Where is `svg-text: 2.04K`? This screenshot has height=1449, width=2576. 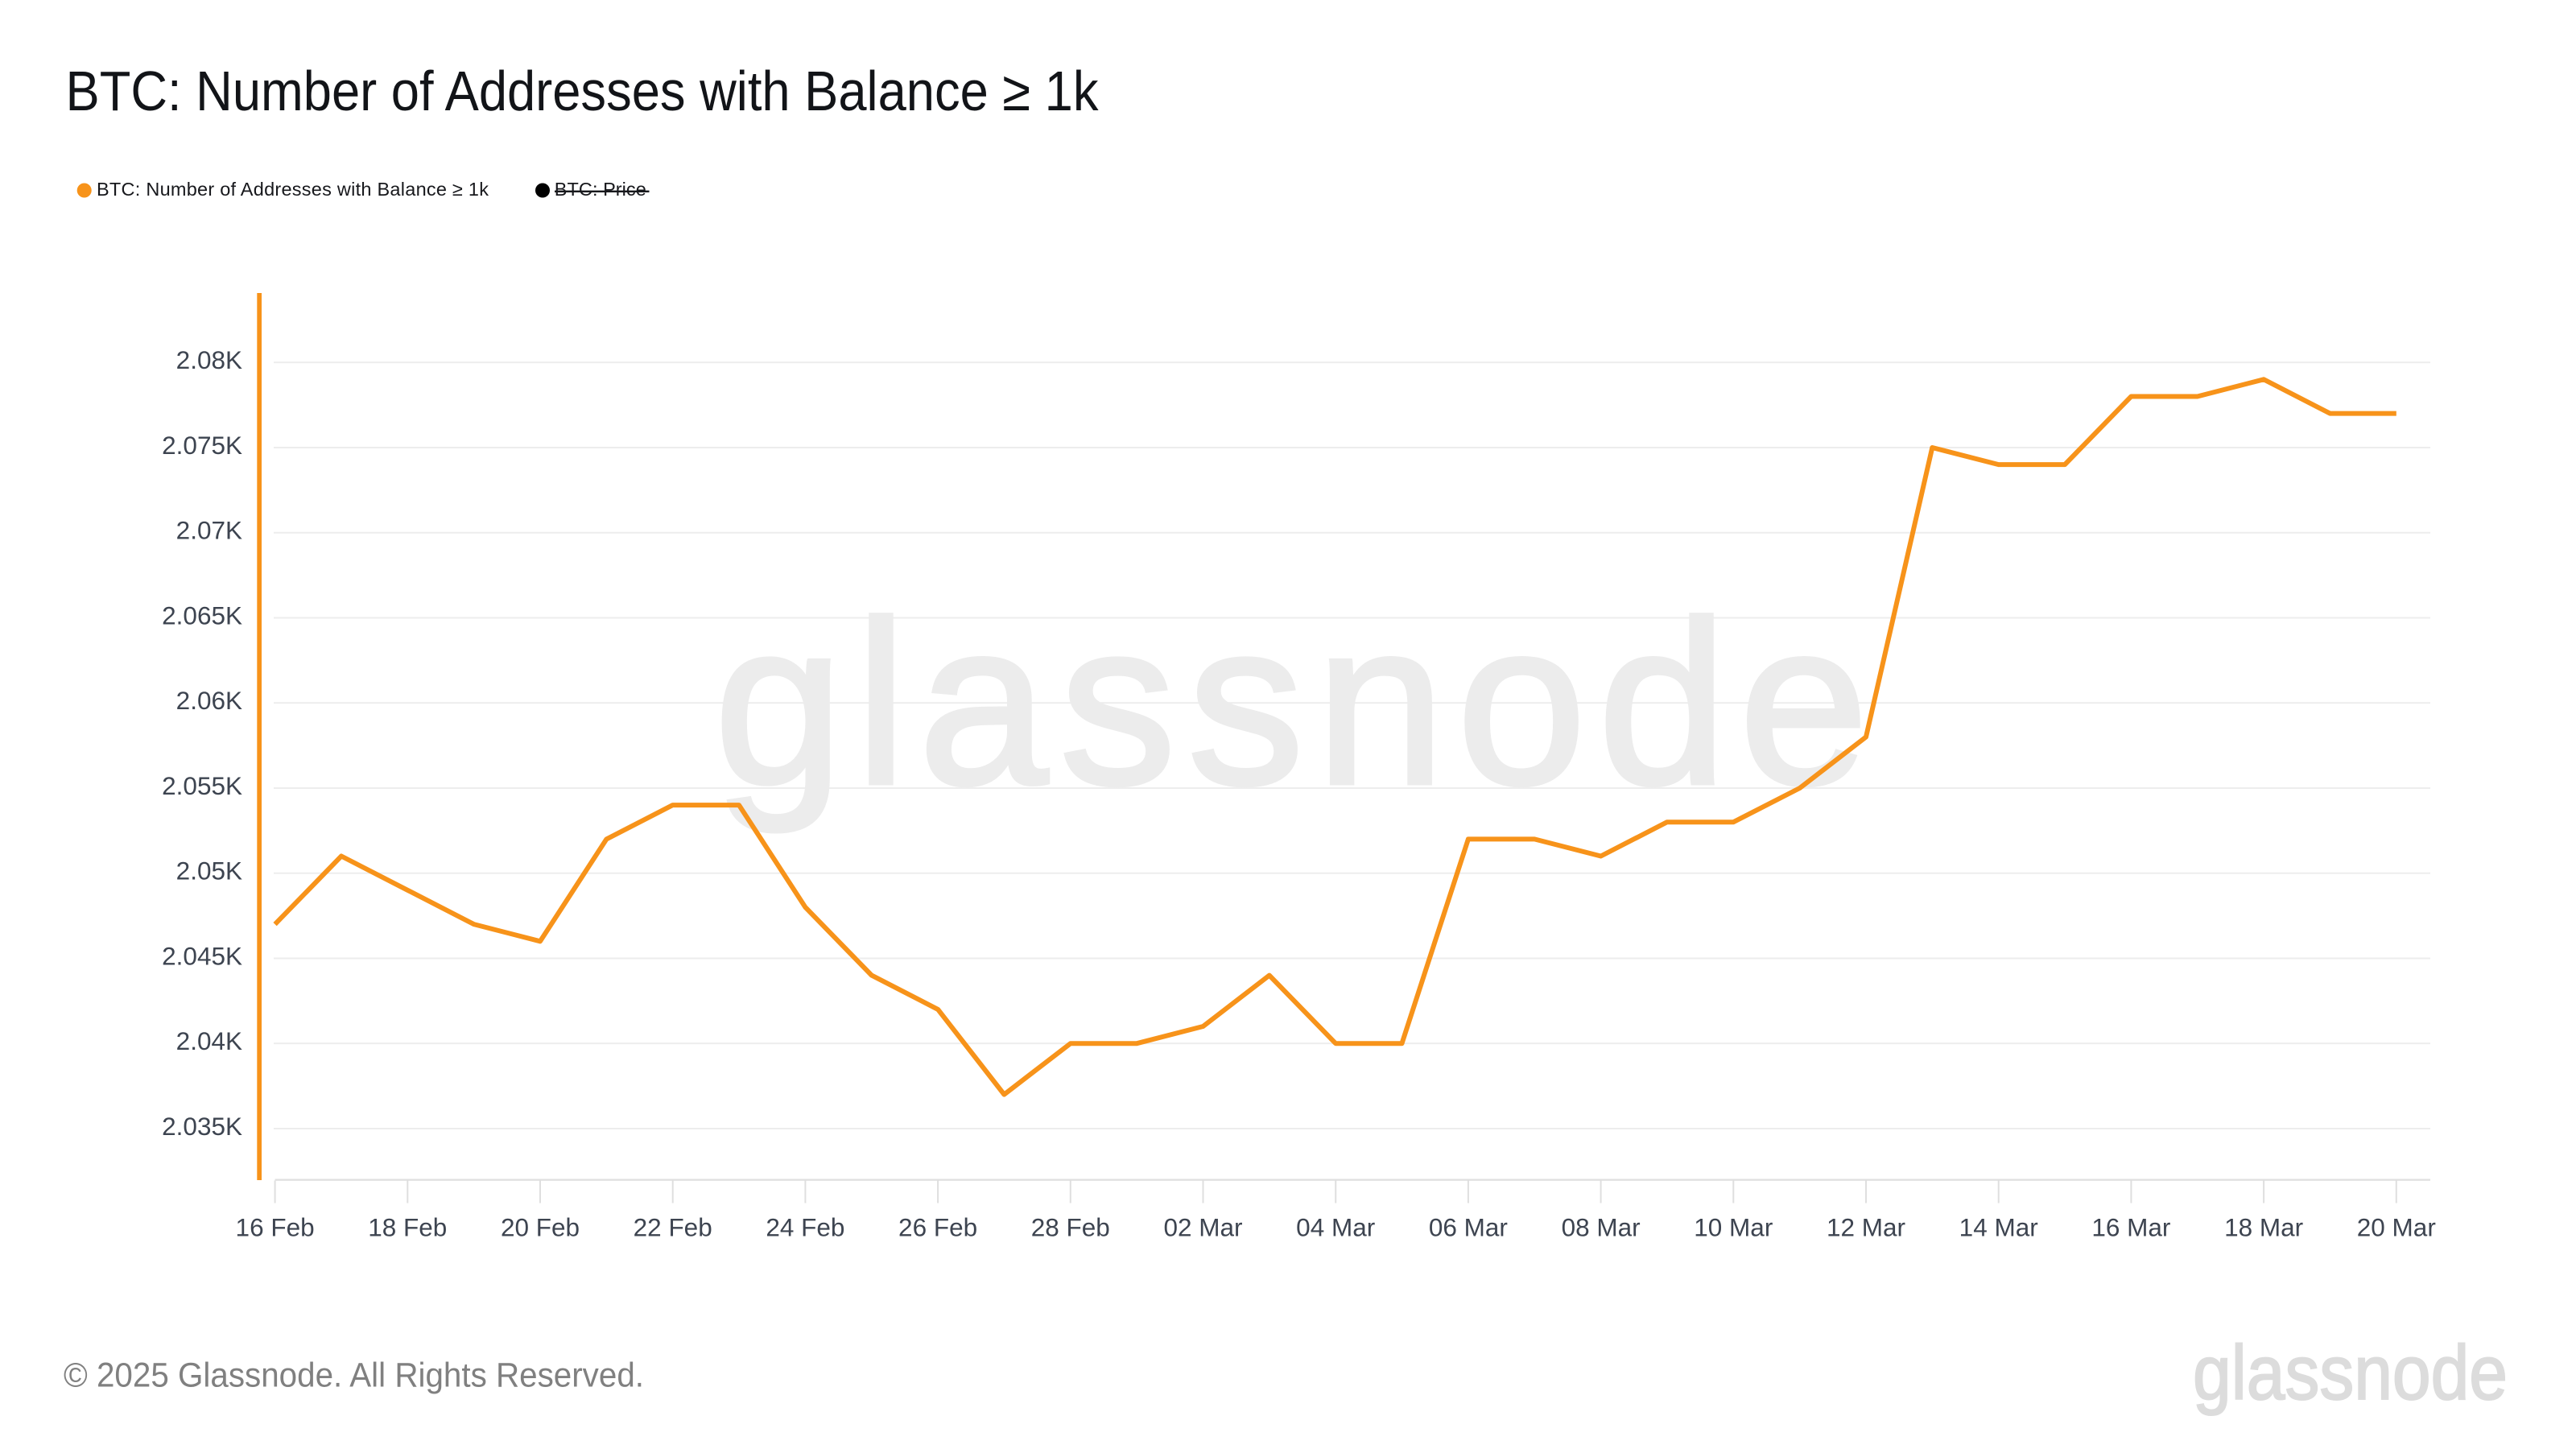
svg-text: 2.04K is located at coordinates (209, 1040).